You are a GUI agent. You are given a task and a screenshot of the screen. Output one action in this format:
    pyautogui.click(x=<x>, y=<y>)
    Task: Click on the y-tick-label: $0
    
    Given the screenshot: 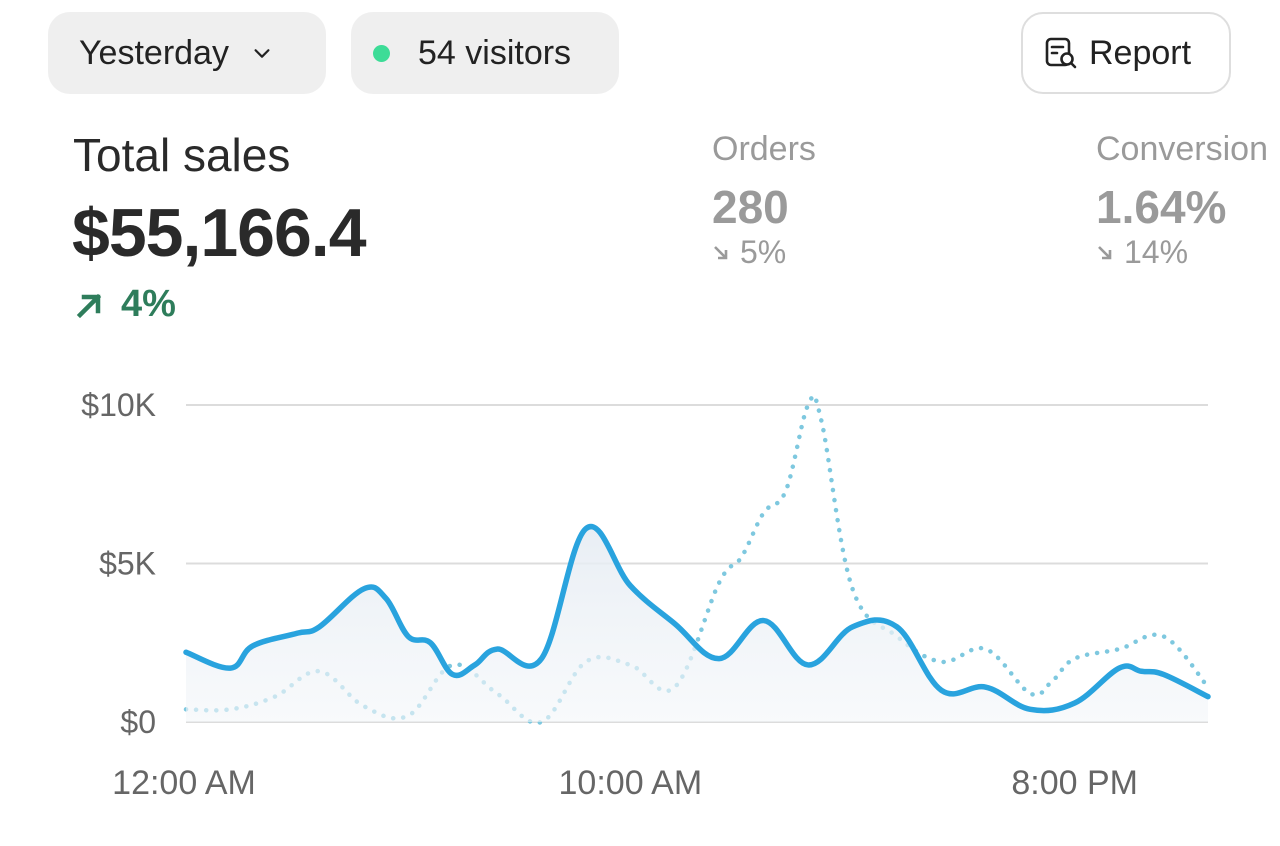 What is the action you would take?
    pyautogui.click(x=138, y=722)
    